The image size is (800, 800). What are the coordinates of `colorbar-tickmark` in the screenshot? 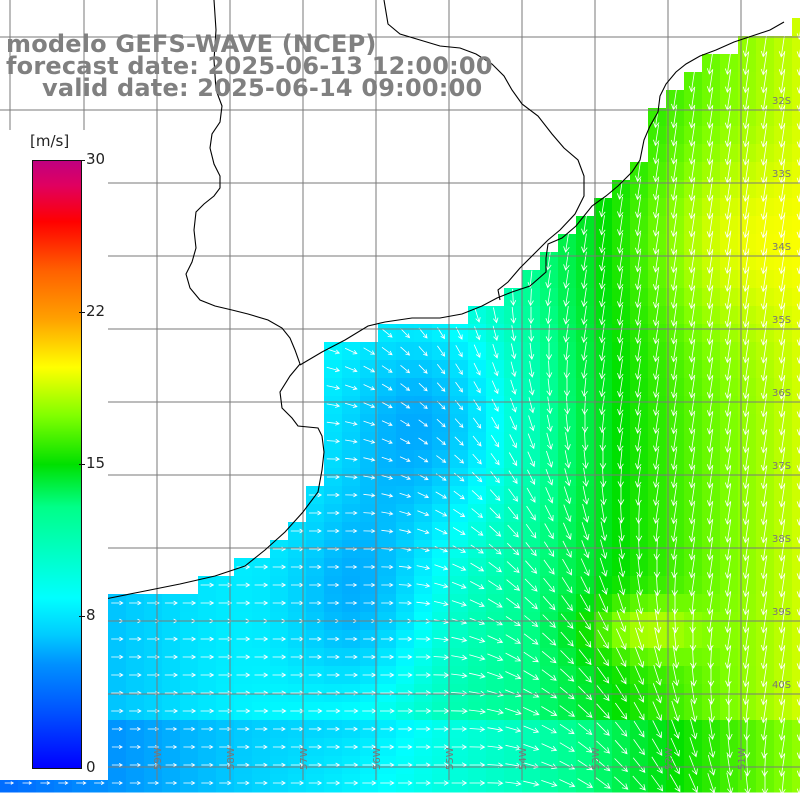 It's located at (82, 616).